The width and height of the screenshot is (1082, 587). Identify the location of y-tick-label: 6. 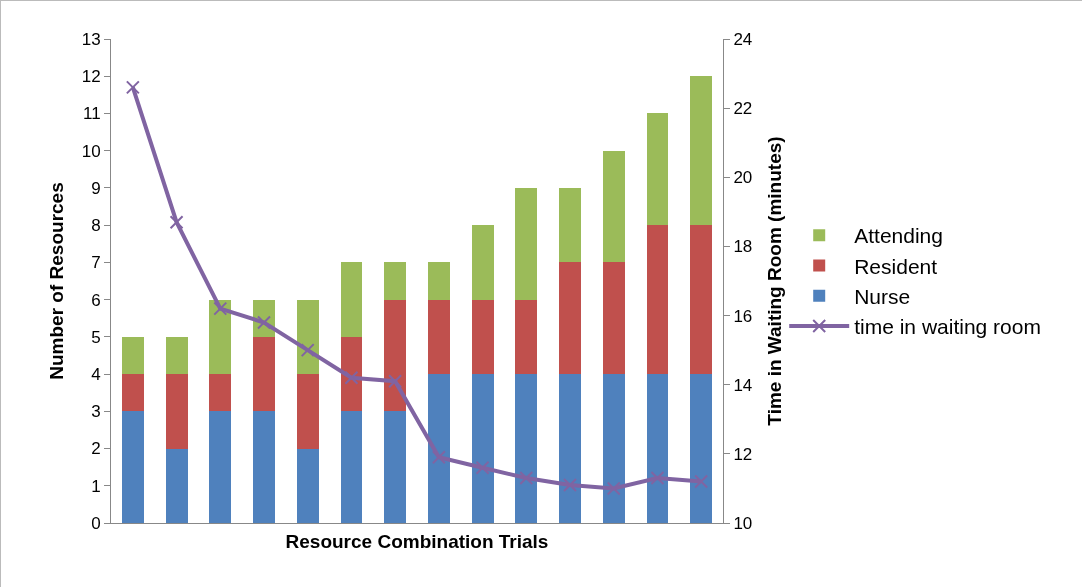
(96, 300).